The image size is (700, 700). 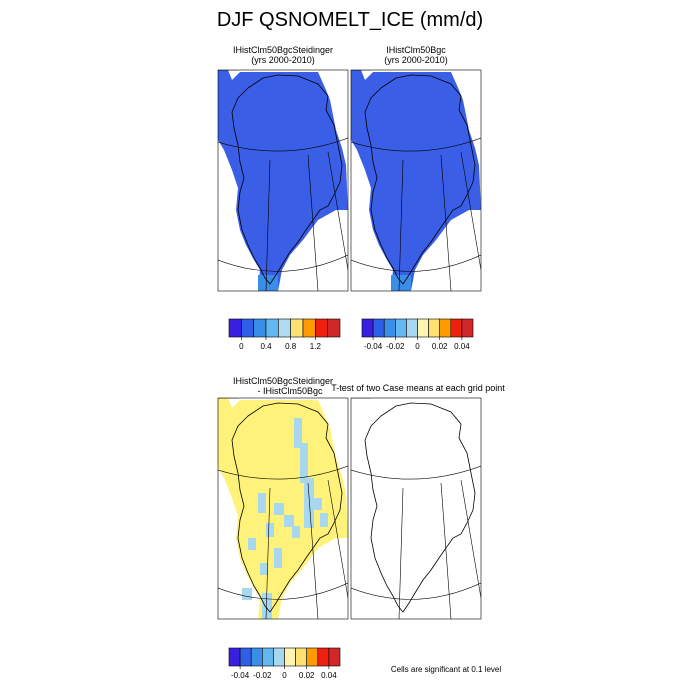 I want to click on figure-title: DJF QSNOMELT_ICE (mm/d), so click(x=350, y=20).